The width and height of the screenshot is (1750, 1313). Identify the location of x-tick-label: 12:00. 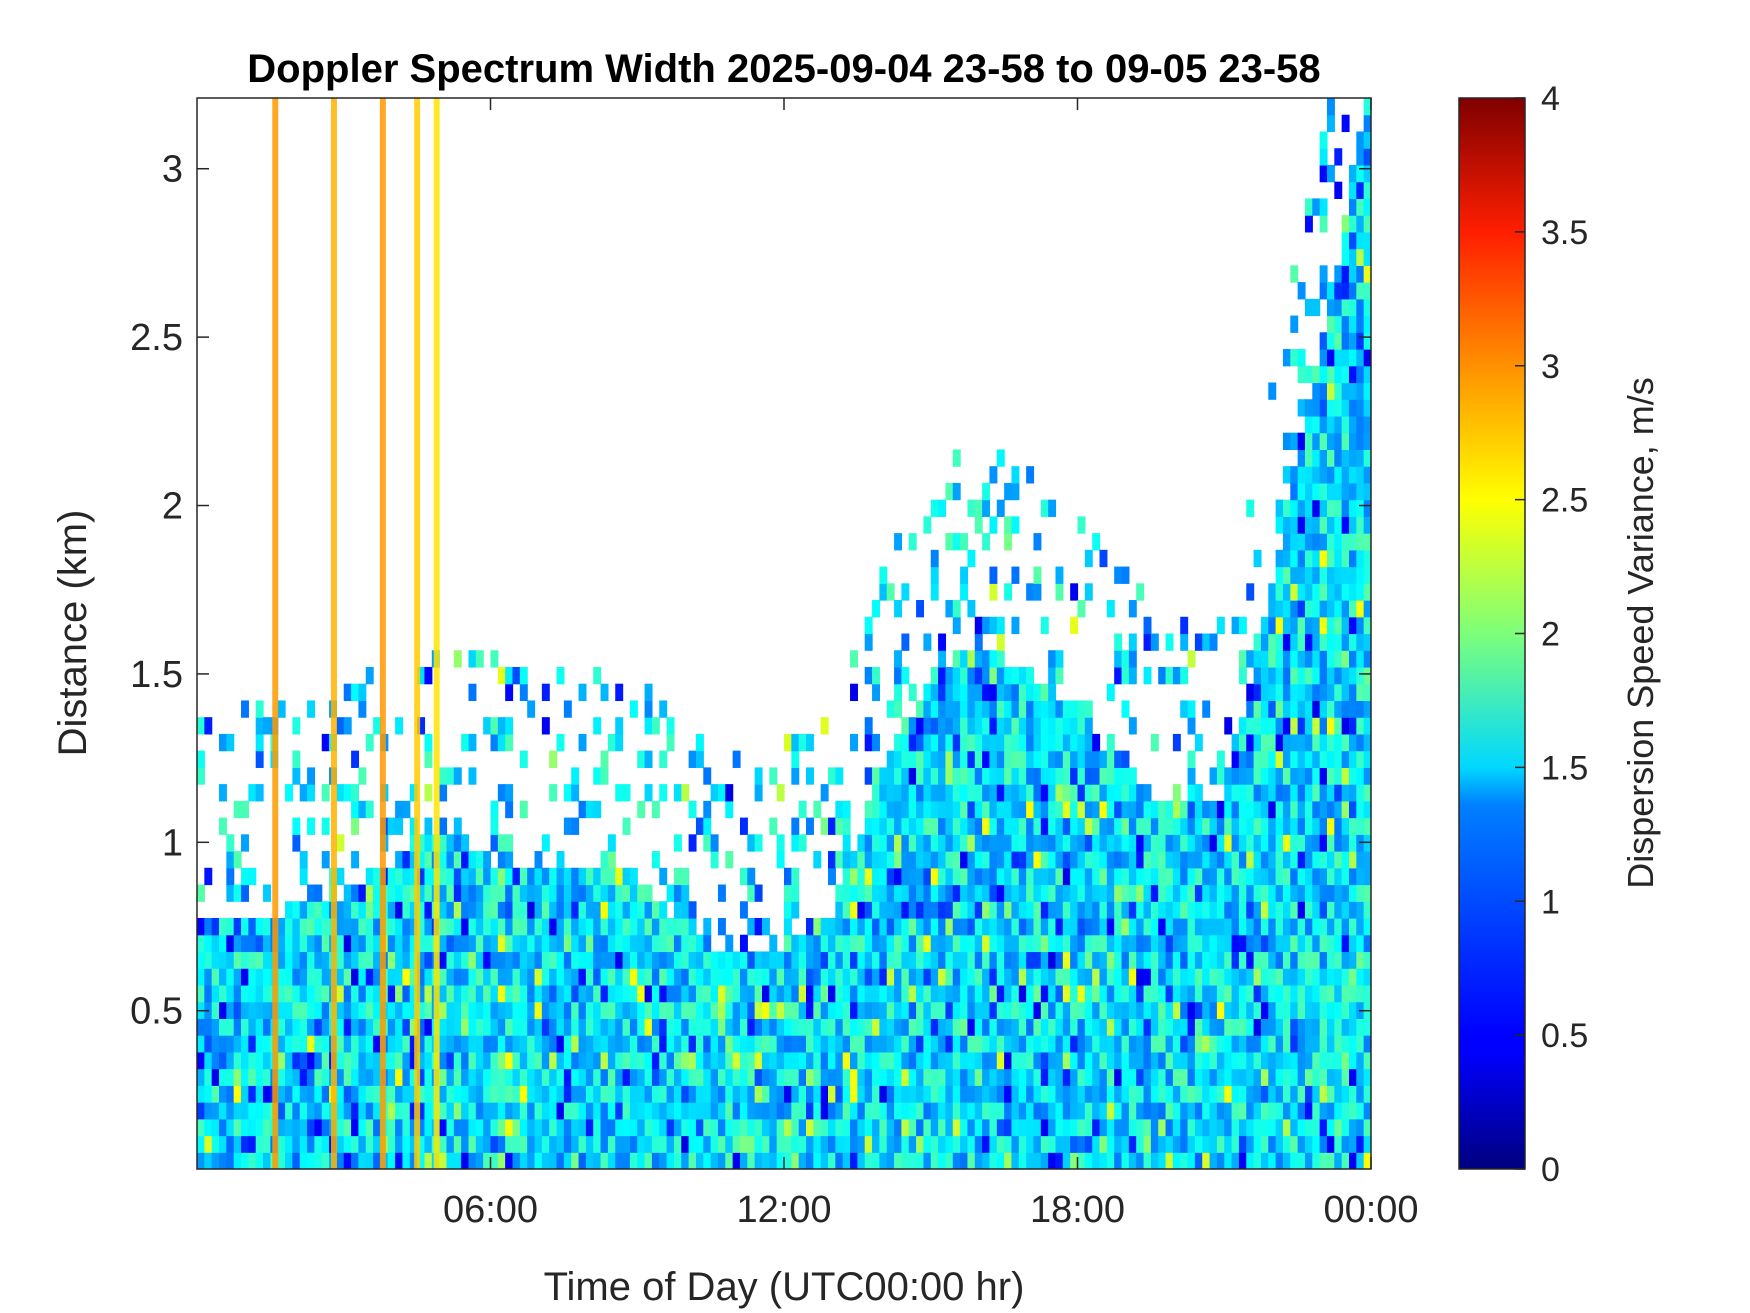
(783, 1210).